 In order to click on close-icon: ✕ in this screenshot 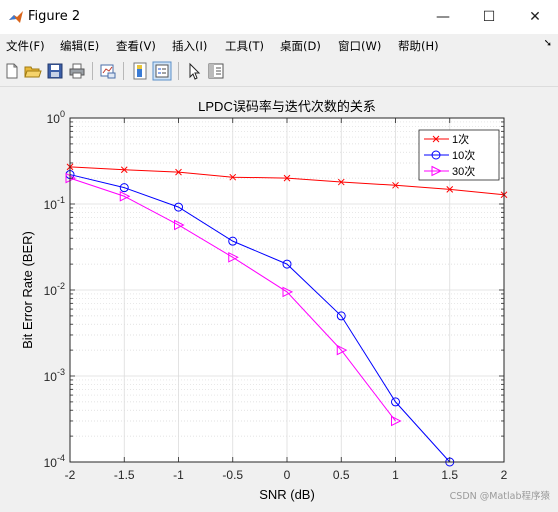, I will do `click(535, 17)`.